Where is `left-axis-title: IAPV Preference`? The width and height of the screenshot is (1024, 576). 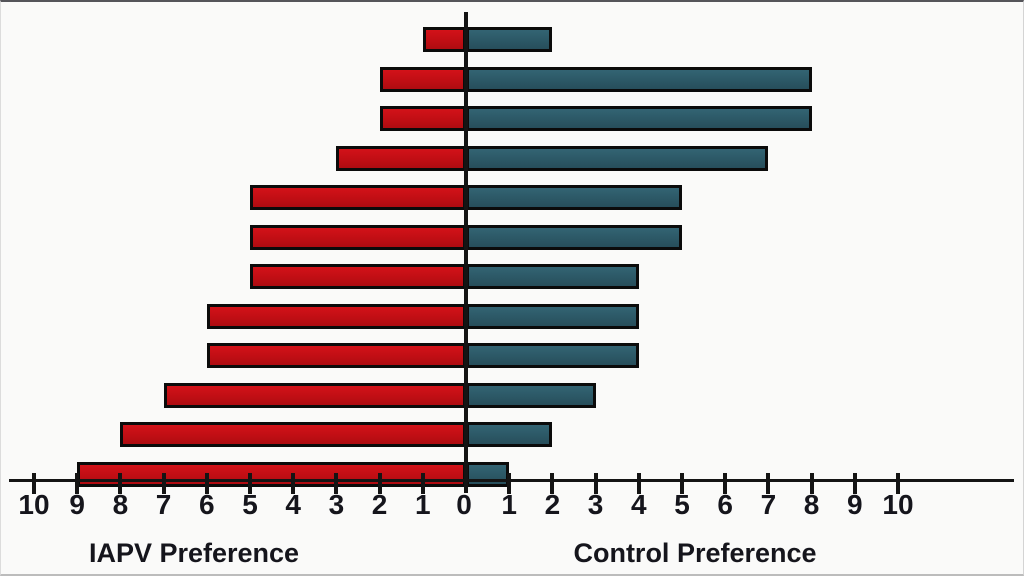 left-axis-title: IAPV Preference is located at coordinates (194, 553).